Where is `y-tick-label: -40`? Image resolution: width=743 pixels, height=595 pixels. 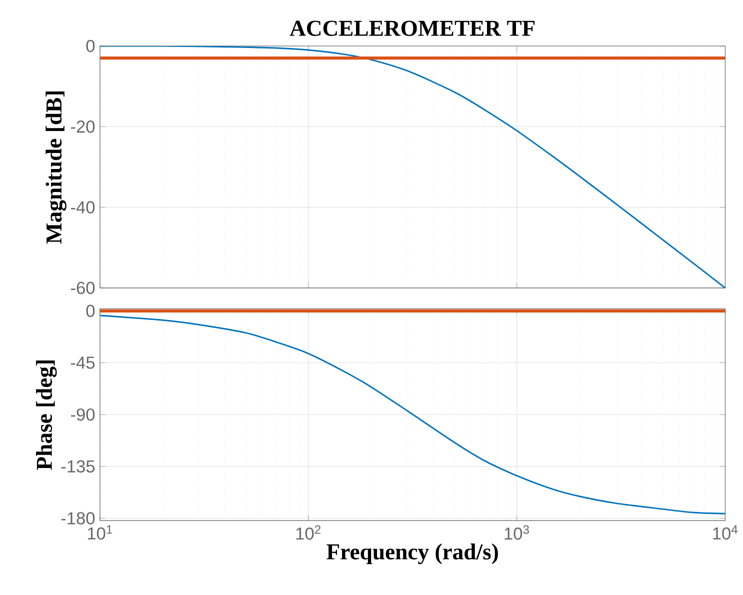 y-tick-label: -40 is located at coordinates (83, 207).